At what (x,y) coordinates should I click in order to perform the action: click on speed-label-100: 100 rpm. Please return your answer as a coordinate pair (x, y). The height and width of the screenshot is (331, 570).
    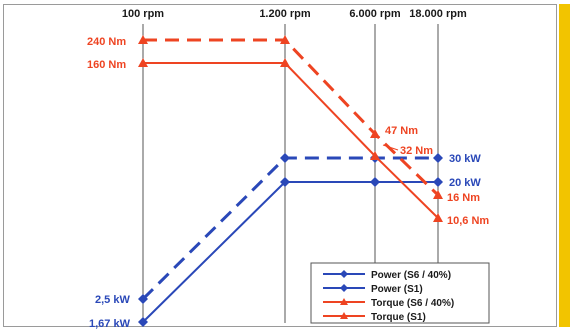
    Looking at the image, I should click on (143, 14).